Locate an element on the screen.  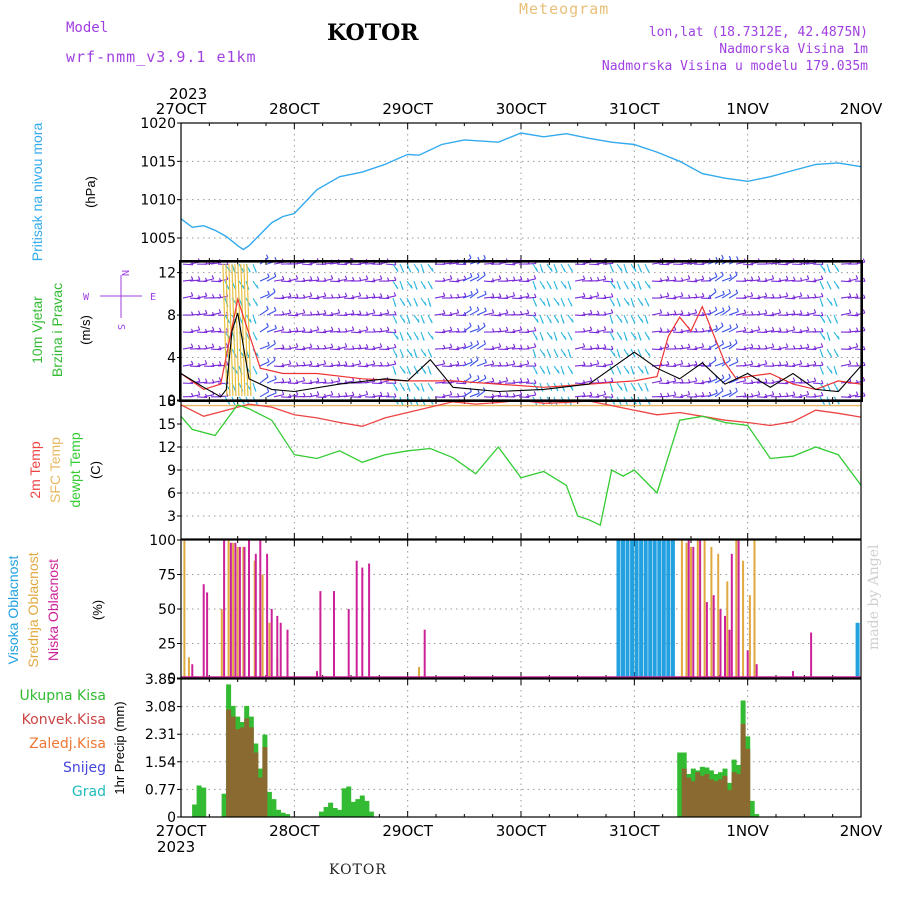
precip-legend-item: Grad is located at coordinates (89, 792).